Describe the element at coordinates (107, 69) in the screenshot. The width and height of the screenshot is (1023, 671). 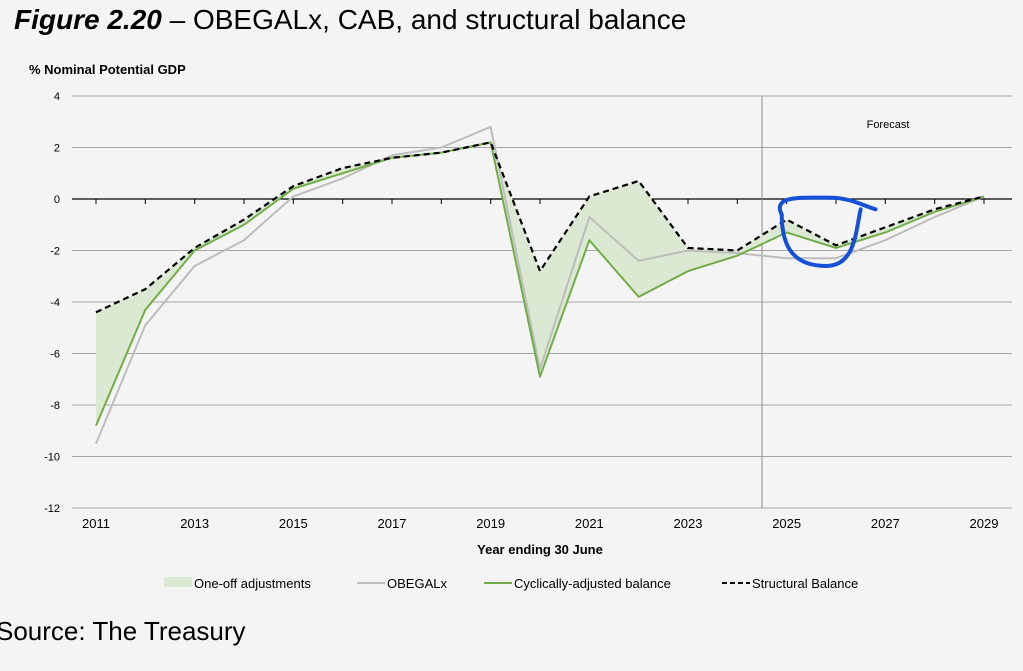
I see `y-axis-title: % Nominal Potential GDP` at that location.